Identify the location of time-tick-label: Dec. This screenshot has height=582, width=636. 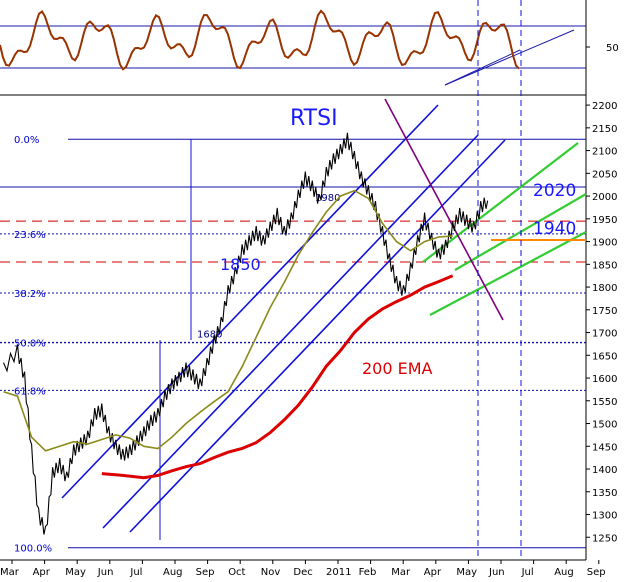
(302, 572).